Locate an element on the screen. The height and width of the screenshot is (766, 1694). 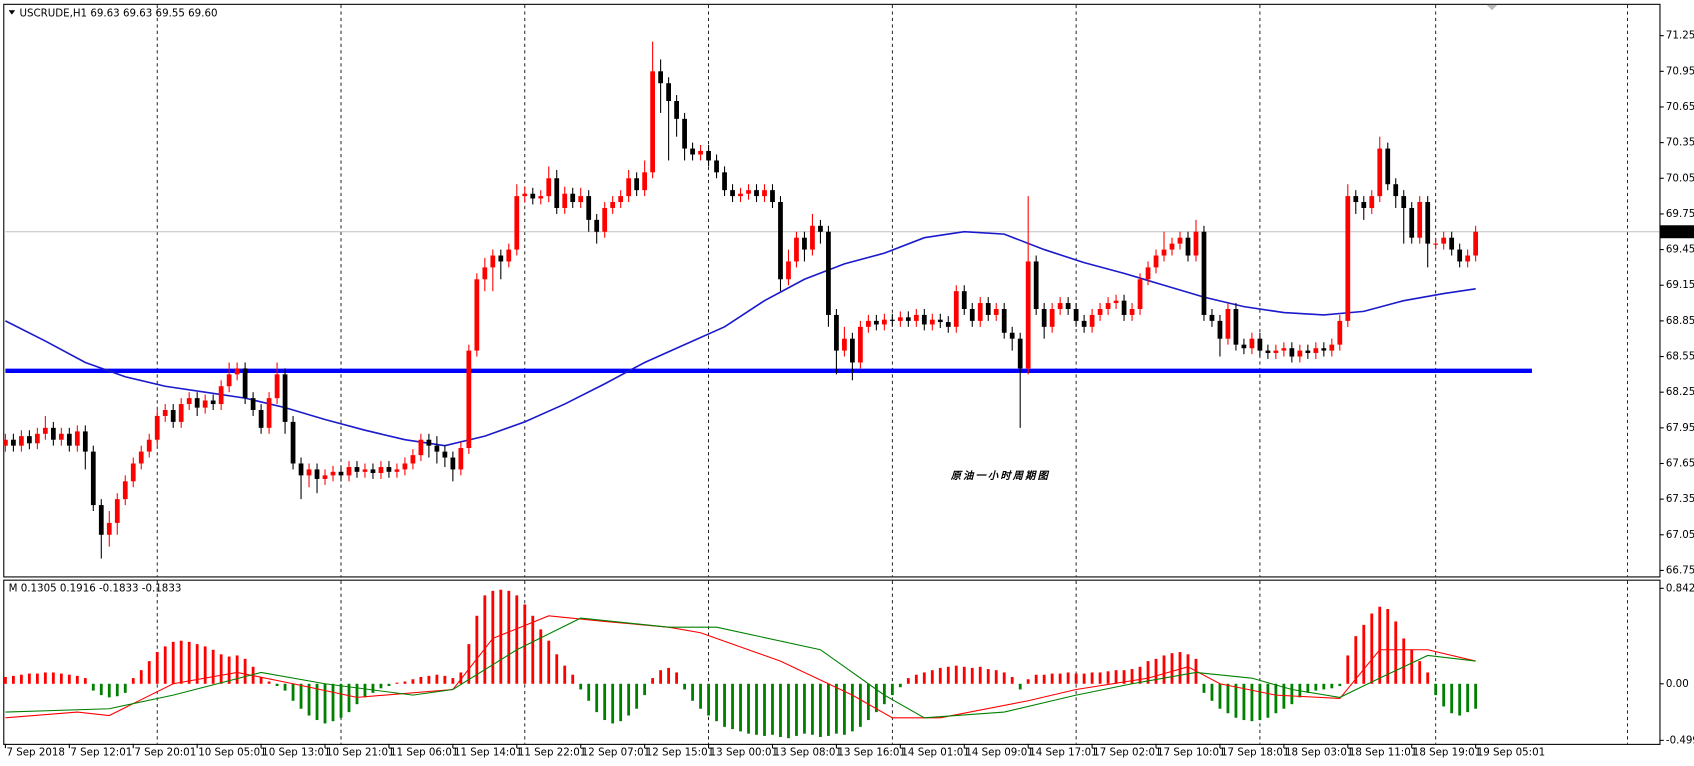
y-tick-label: 70.05 is located at coordinates (1680, 178).